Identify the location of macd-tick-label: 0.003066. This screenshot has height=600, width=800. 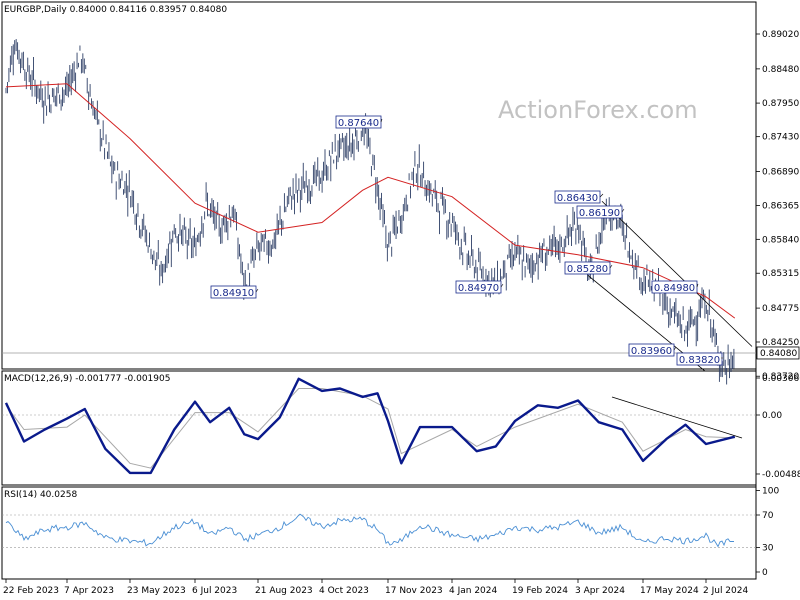
(781, 379).